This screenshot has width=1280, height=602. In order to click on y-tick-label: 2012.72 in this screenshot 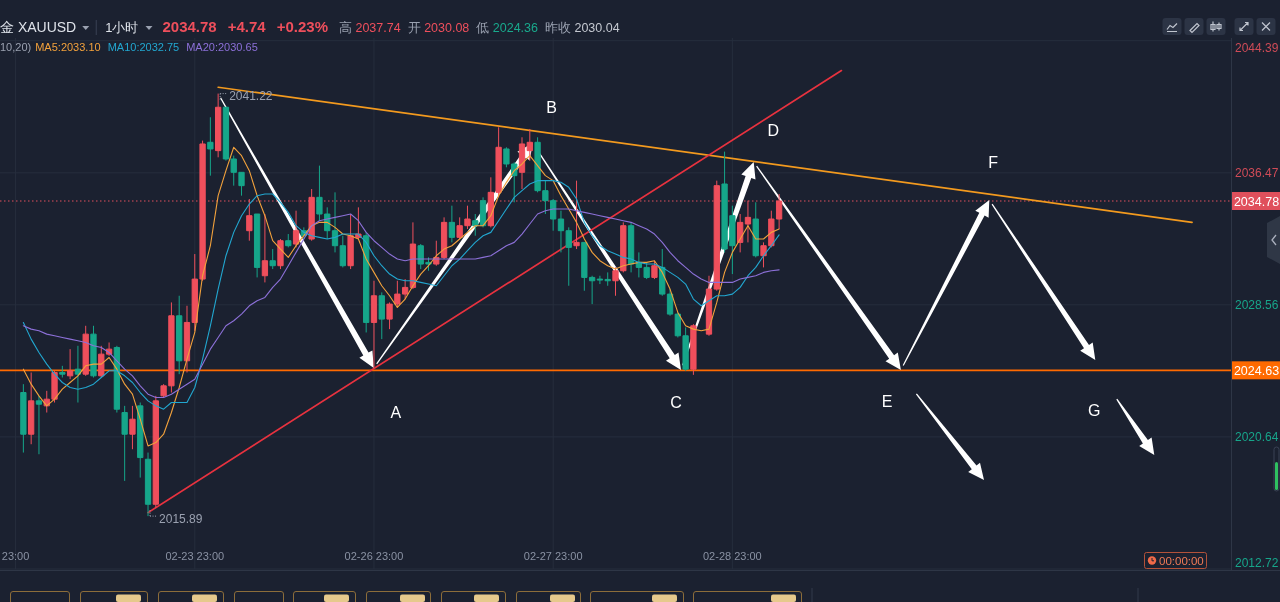, I will do `click(1257, 562)`.